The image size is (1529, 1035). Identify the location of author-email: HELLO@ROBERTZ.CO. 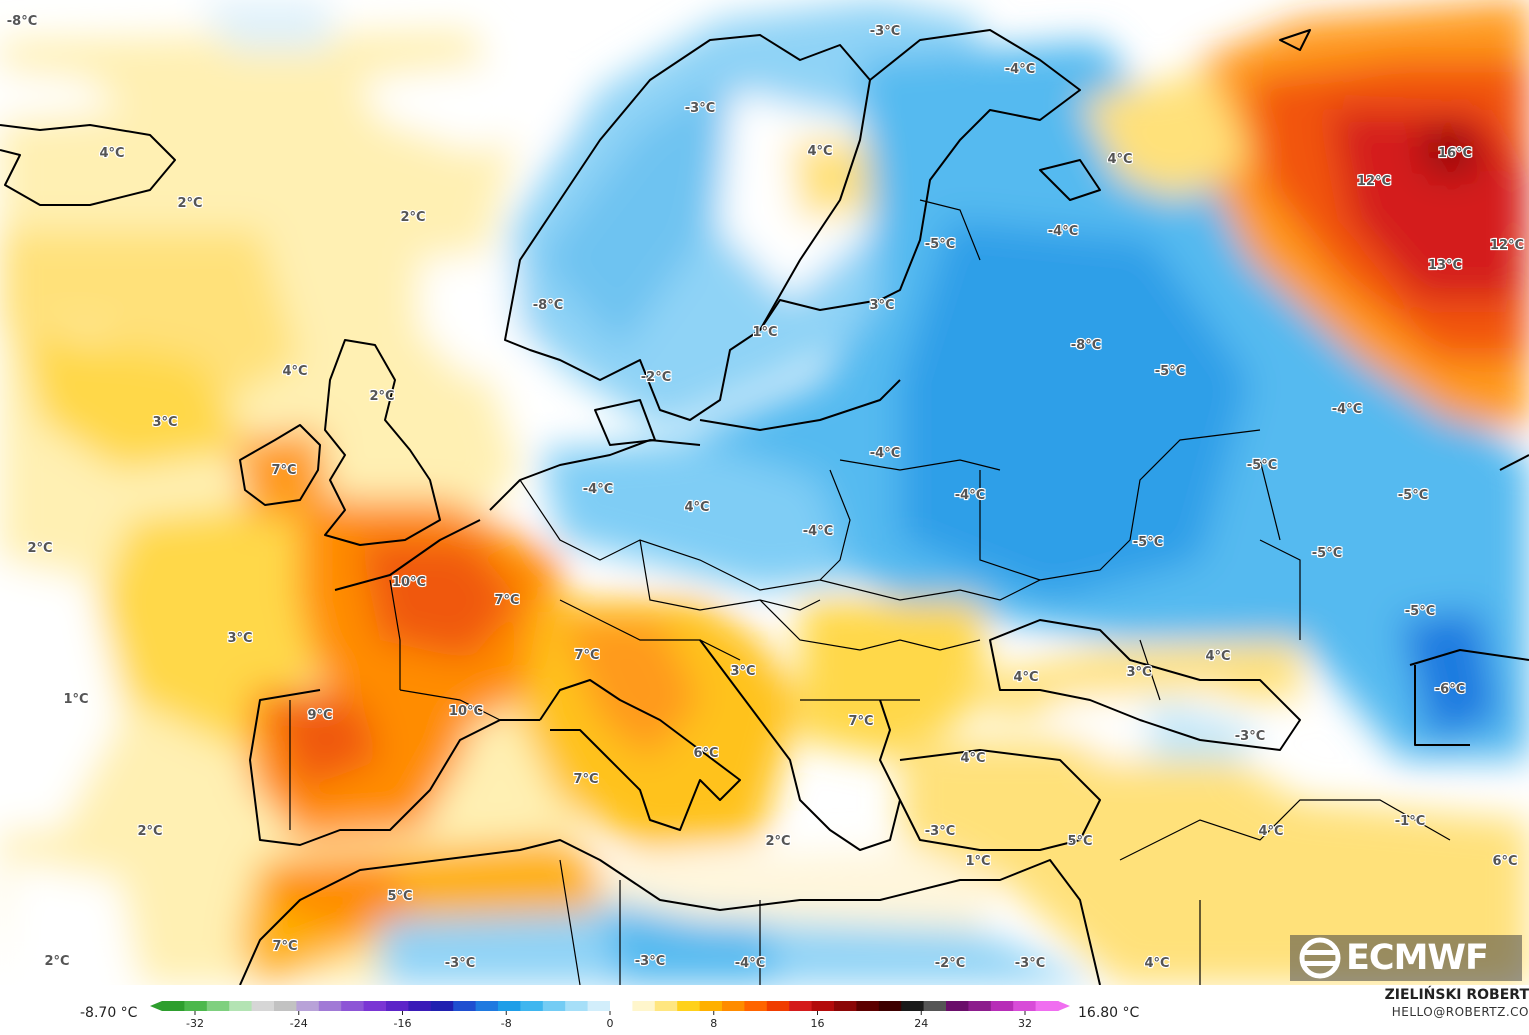
(1460, 1012).